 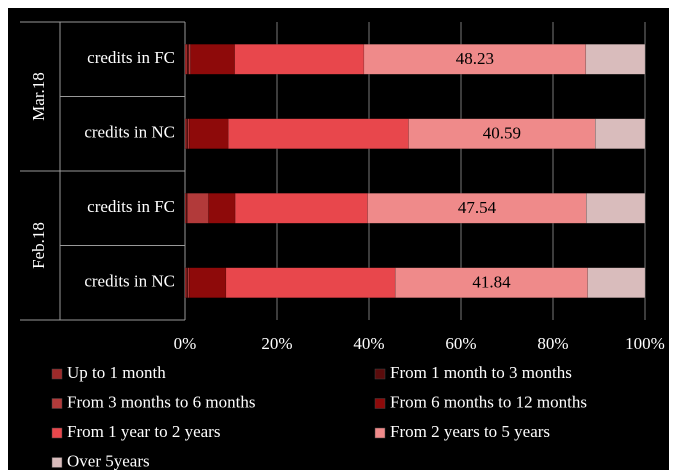 I want to click on data-label: 48.23, so click(x=475, y=58).